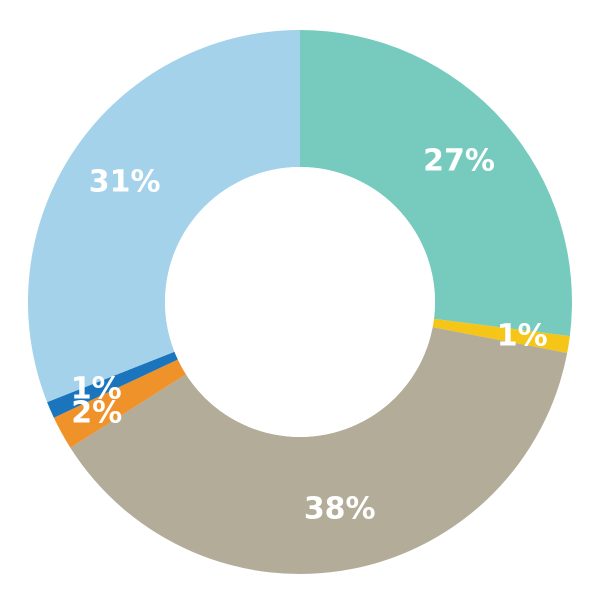  I want to click on slice-label-4: 2%, so click(96, 412).